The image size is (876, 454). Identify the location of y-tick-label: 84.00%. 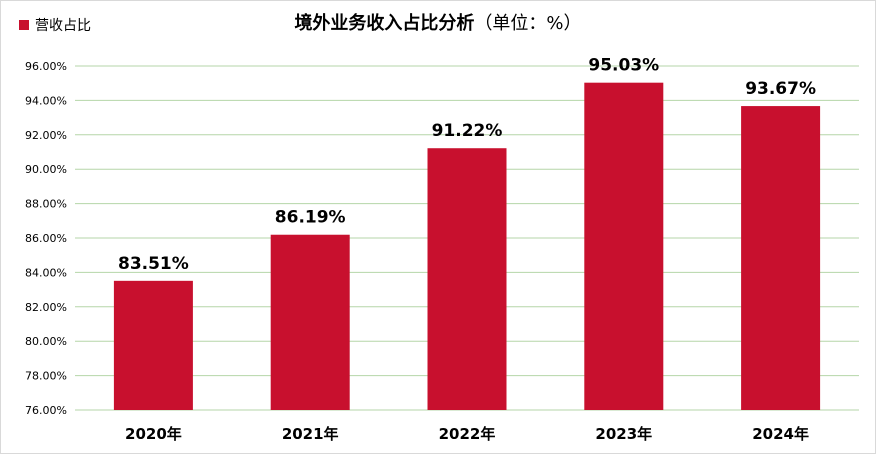
(46, 272).